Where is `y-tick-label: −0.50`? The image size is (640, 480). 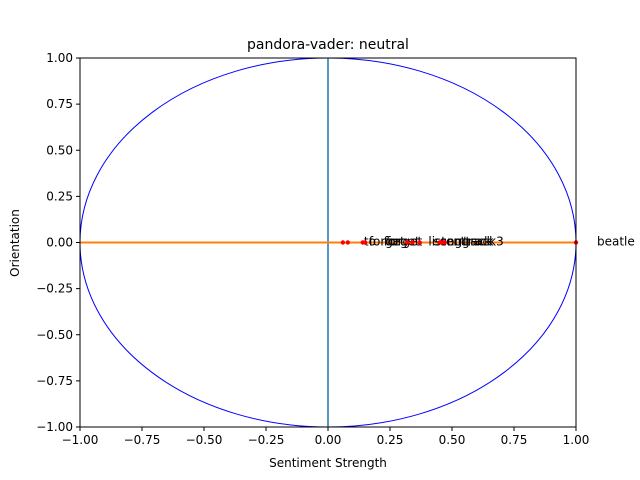 y-tick-label: −0.50 is located at coordinates (54, 335).